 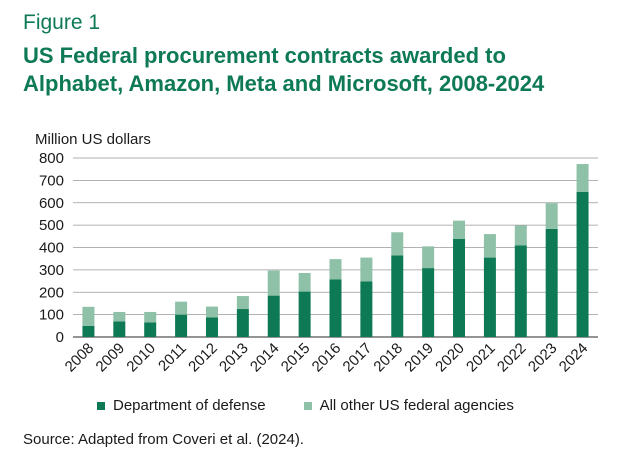 What do you see at coordinates (111, 358) in the screenshot?
I see `x-tick-label: 2009` at bounding box center [111, 358].